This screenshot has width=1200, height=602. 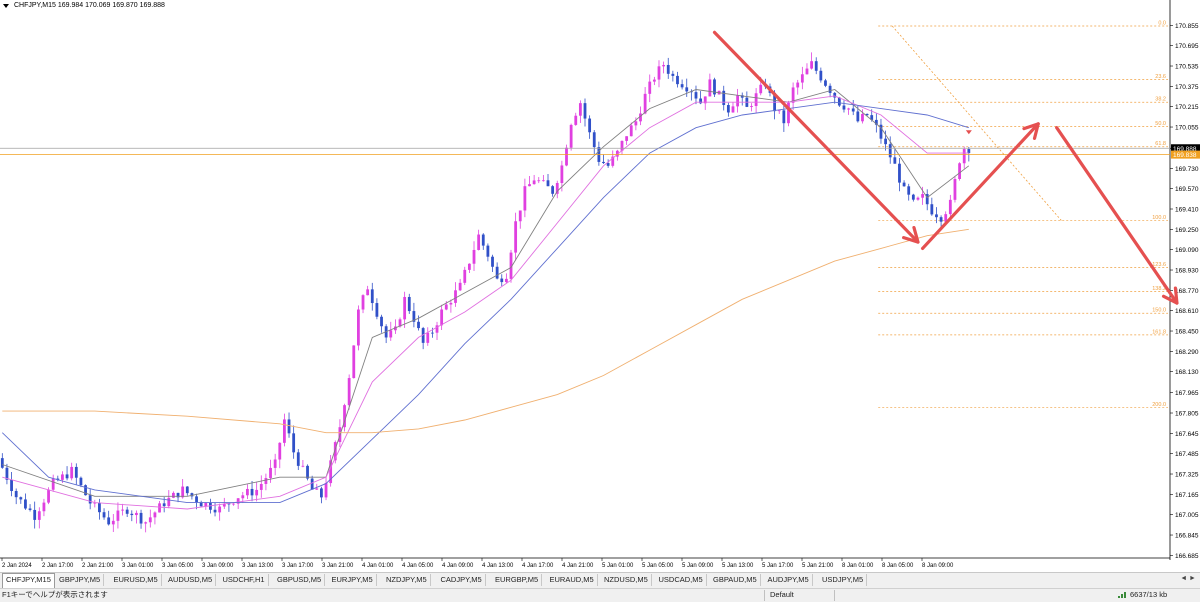 I want to click on price-tick-label: 166.845, so click(x=1187, y=536).